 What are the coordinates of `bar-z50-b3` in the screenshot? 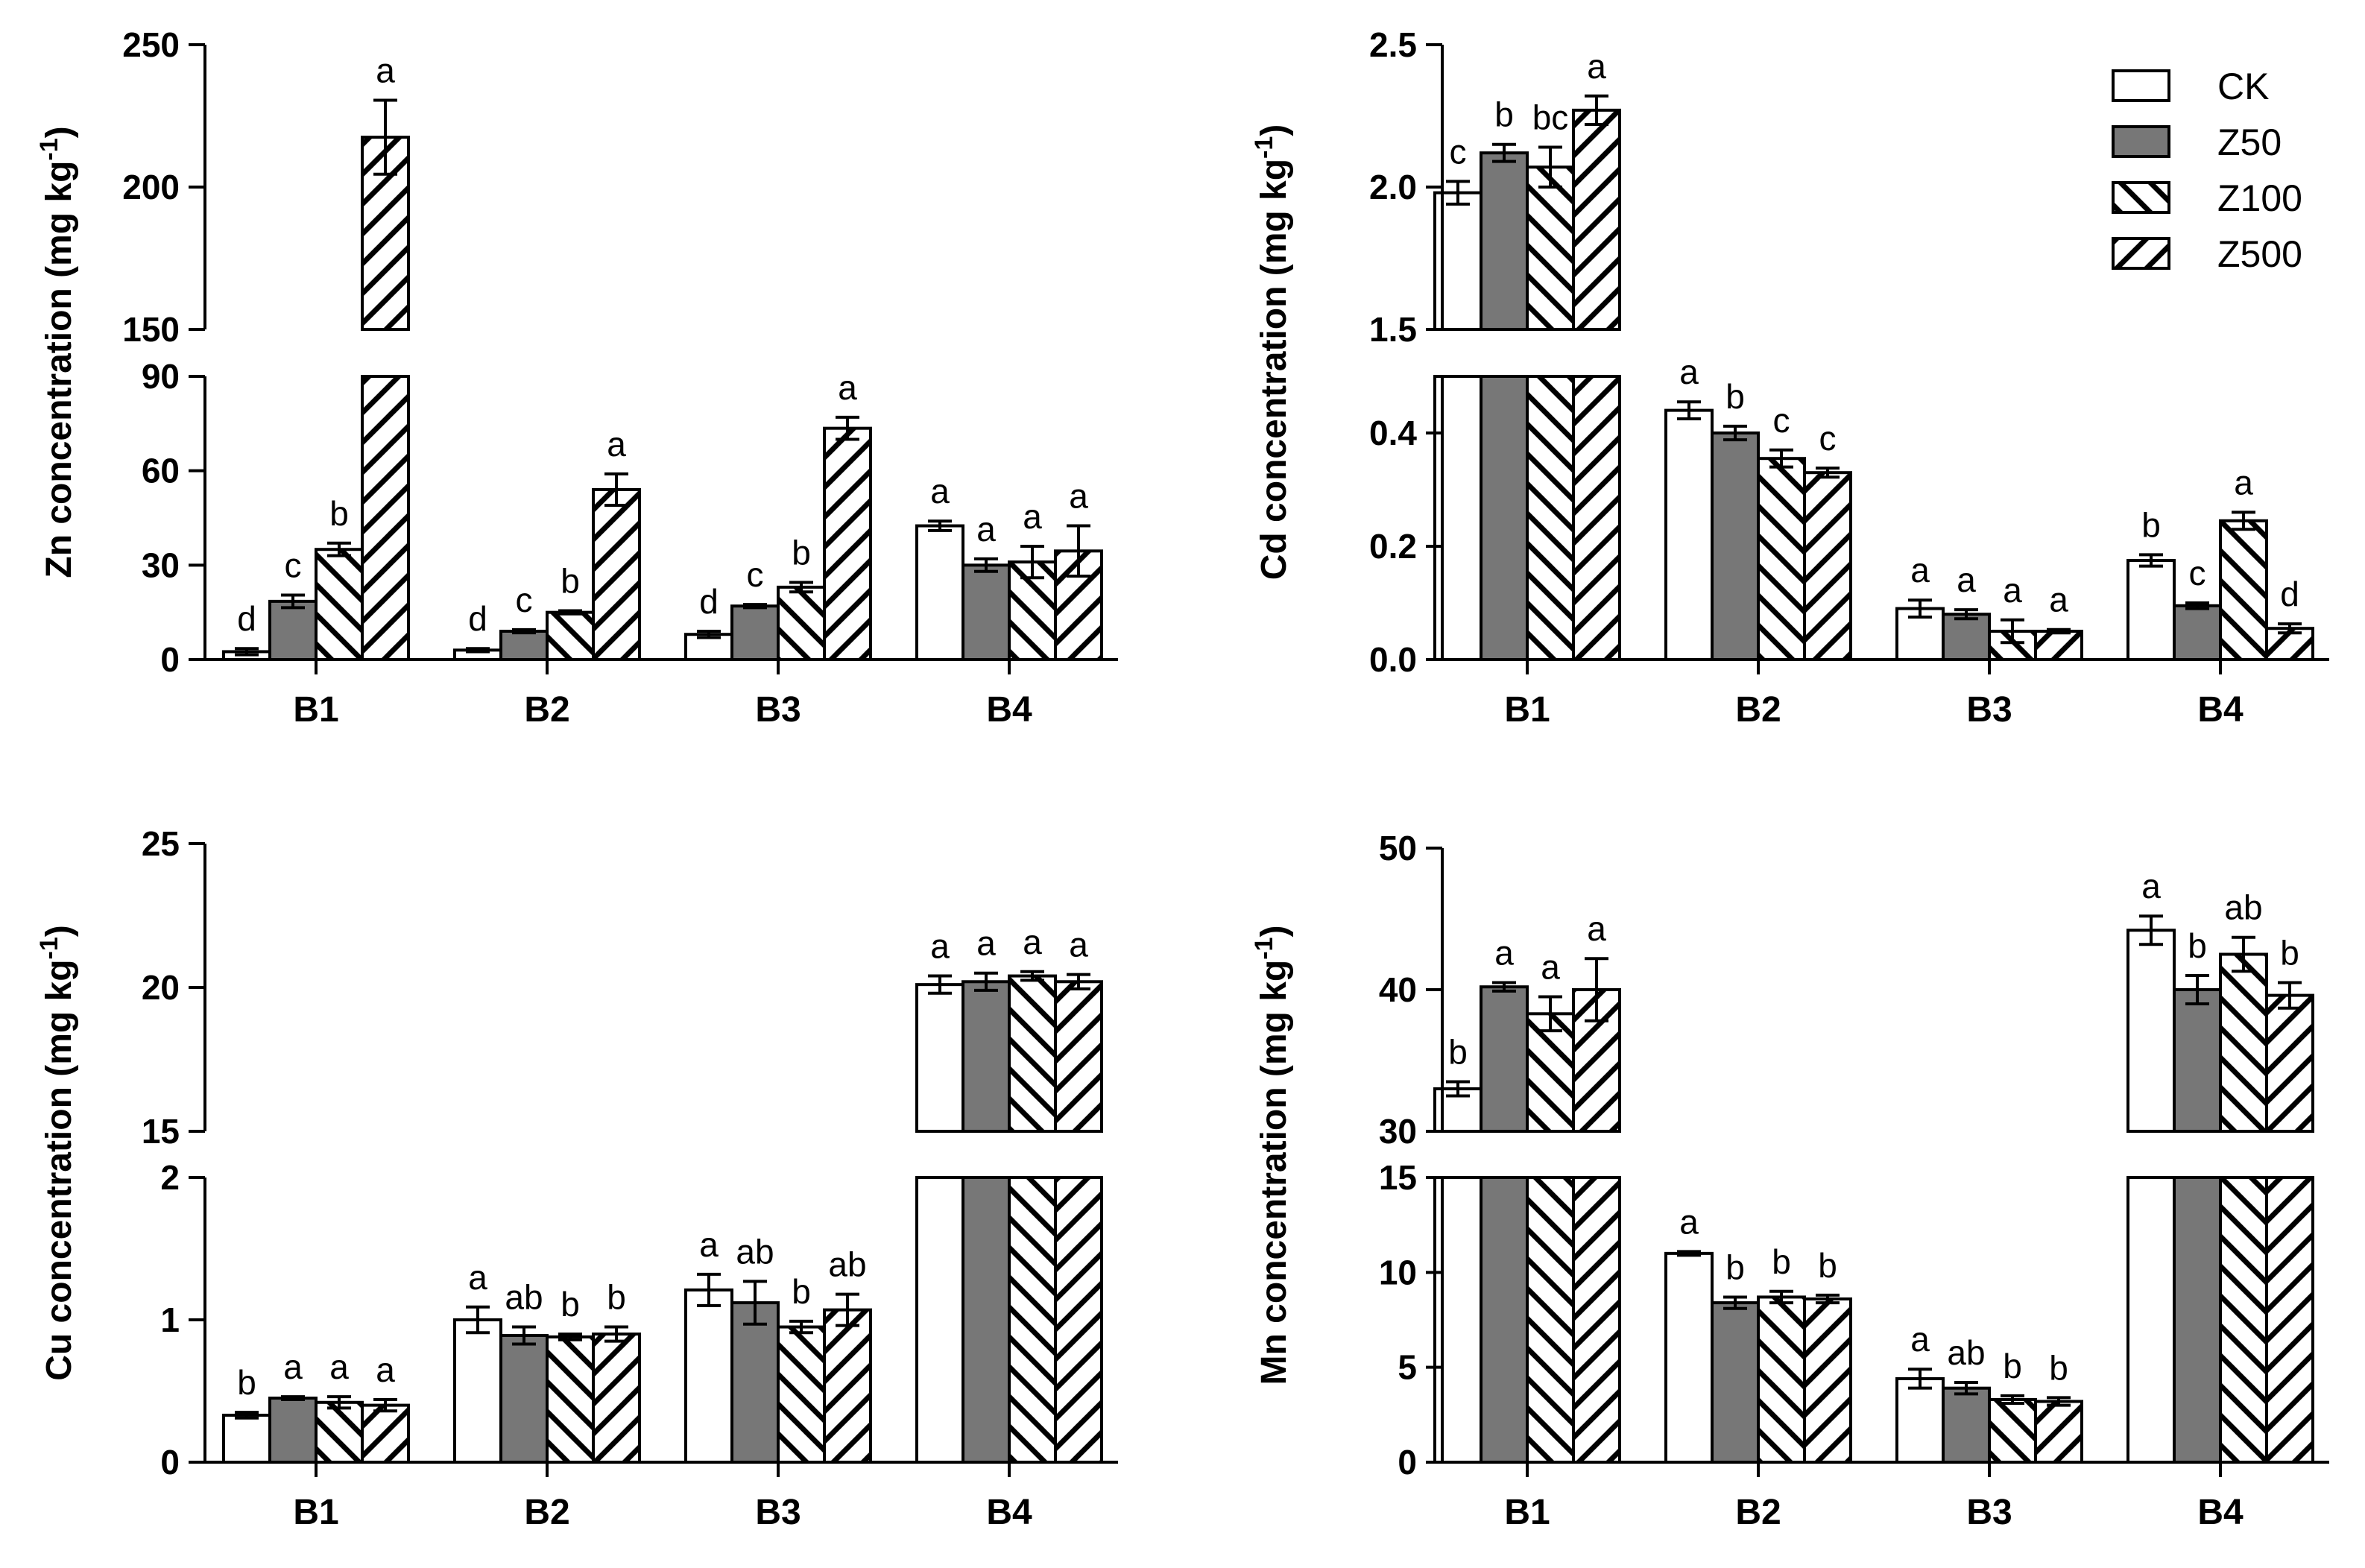 It's located at (755, 1383).